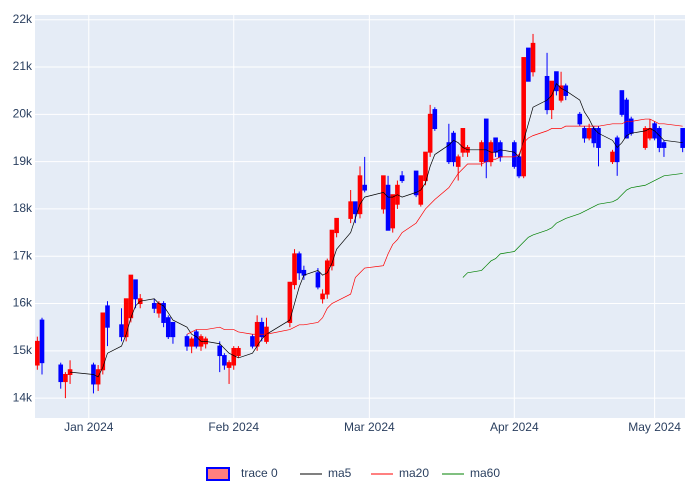  I want to click on legend-swatch, so click(218, 474).